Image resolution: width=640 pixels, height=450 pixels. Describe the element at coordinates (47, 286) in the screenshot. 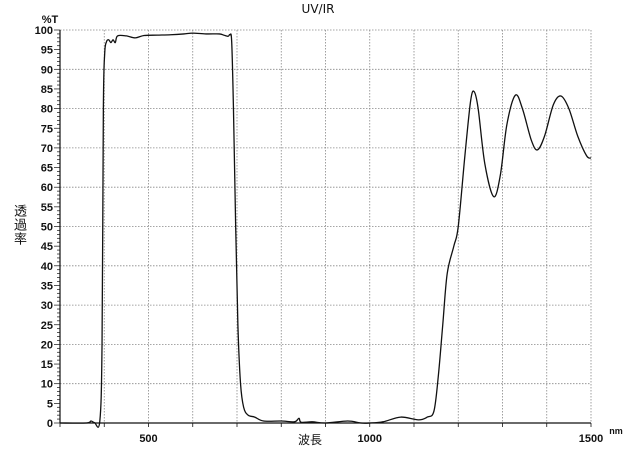

I see `y-tick-label: 35` at that location.